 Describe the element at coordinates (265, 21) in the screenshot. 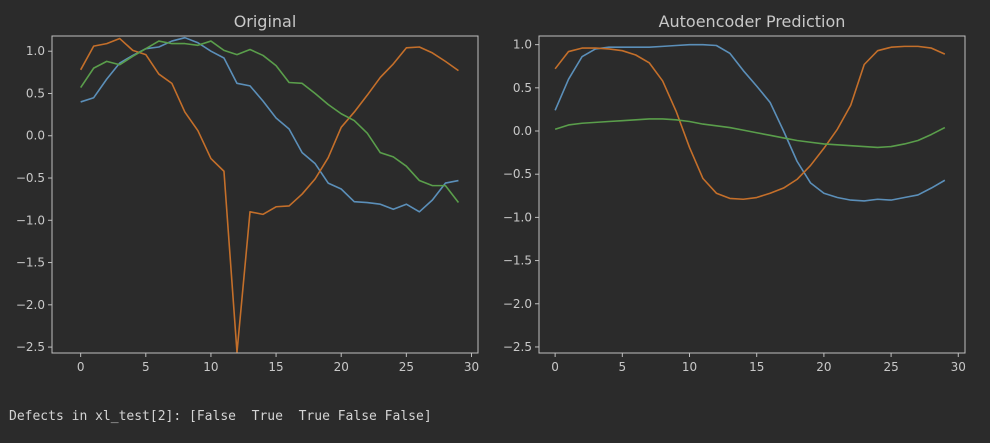

I see `chart-title: Original` at that location.